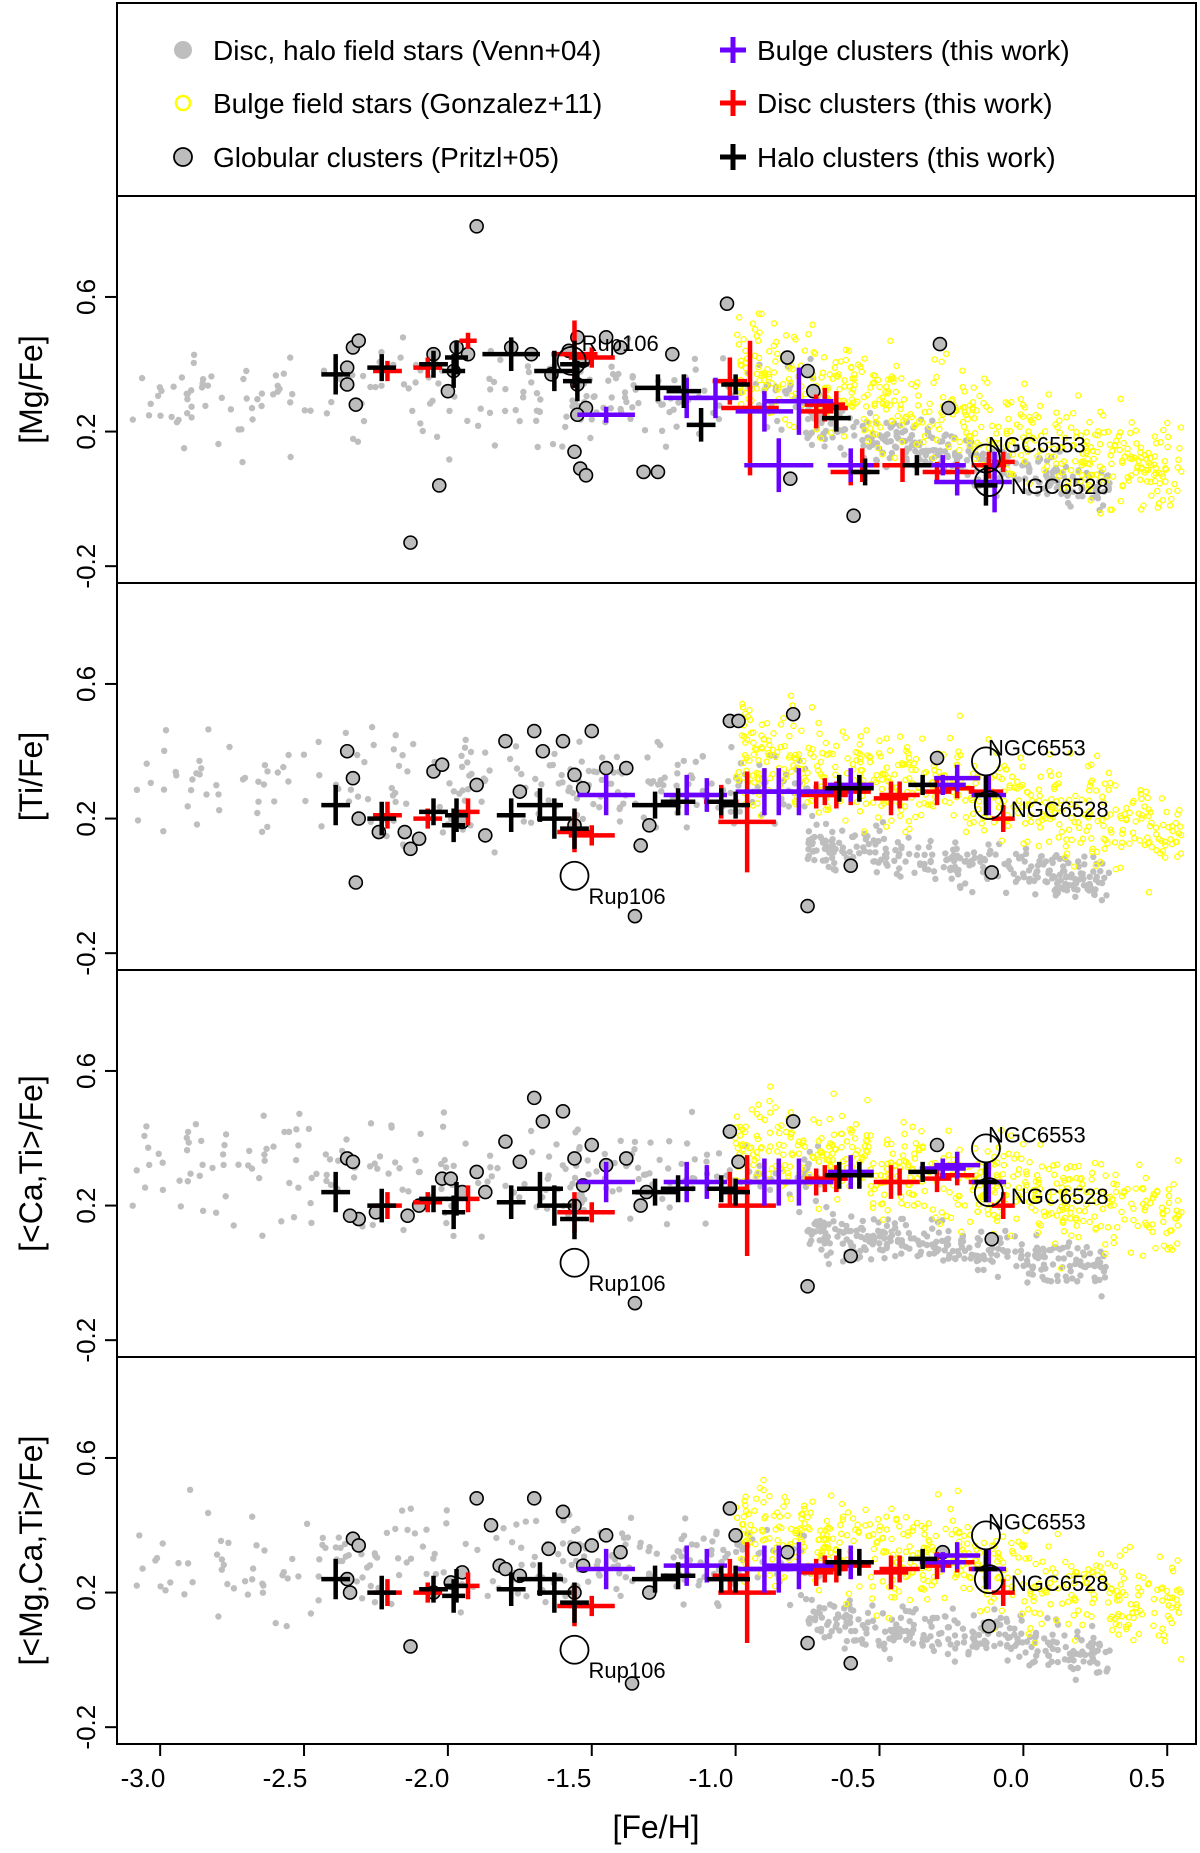  What do you see at coordinates (428, 367) in the screenshot?
I see `disc-cluster-cross` at bounding box center [428, 367].